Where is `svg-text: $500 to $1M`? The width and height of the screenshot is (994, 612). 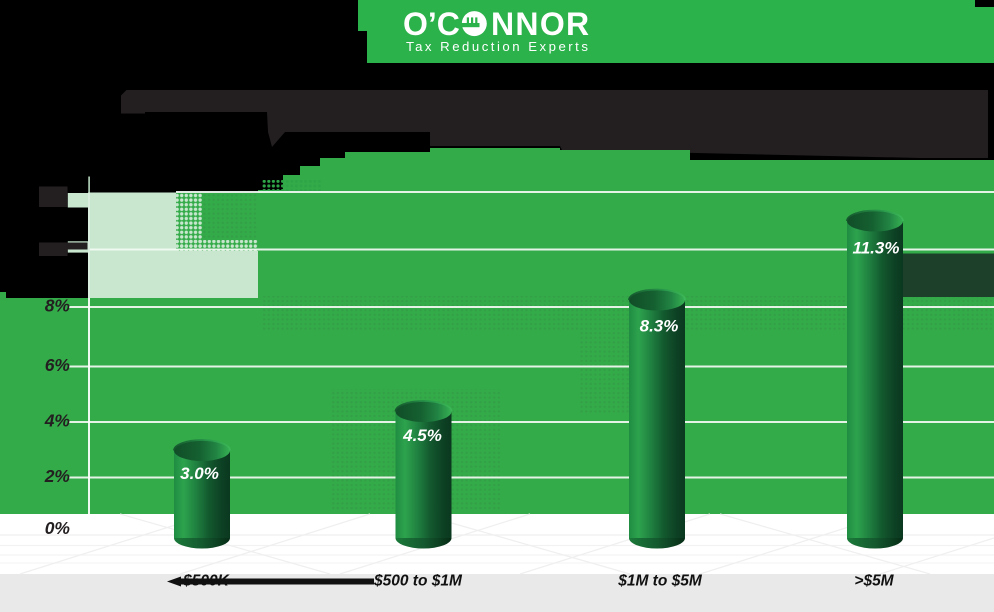
svg-text: $500 to $1M is located at coordinates (418, 581).